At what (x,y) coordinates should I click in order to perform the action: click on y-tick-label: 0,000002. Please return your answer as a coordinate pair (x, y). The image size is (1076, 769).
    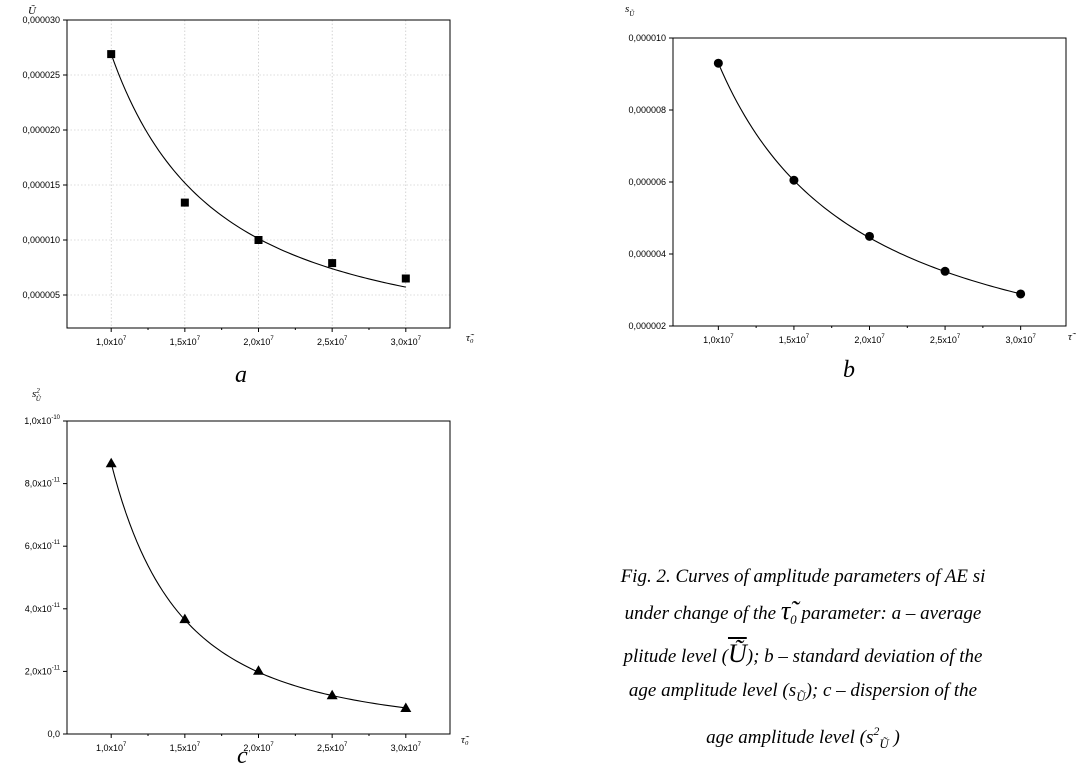
    Looking at the image, I should click on (647, 326).